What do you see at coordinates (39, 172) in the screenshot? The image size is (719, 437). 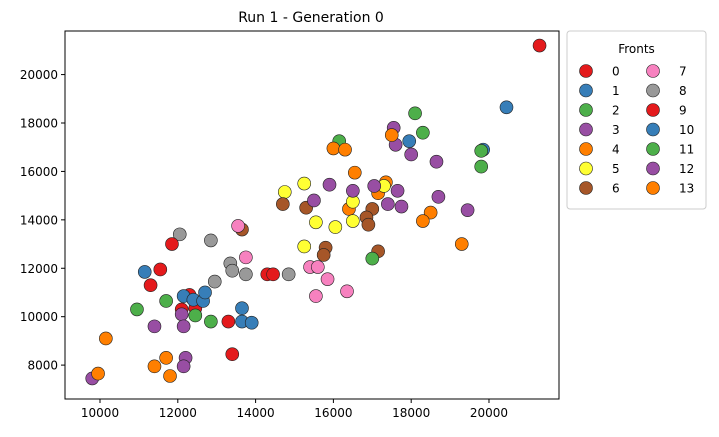 I see `y-tick-label: 16000` at bounding box center [39, 172].